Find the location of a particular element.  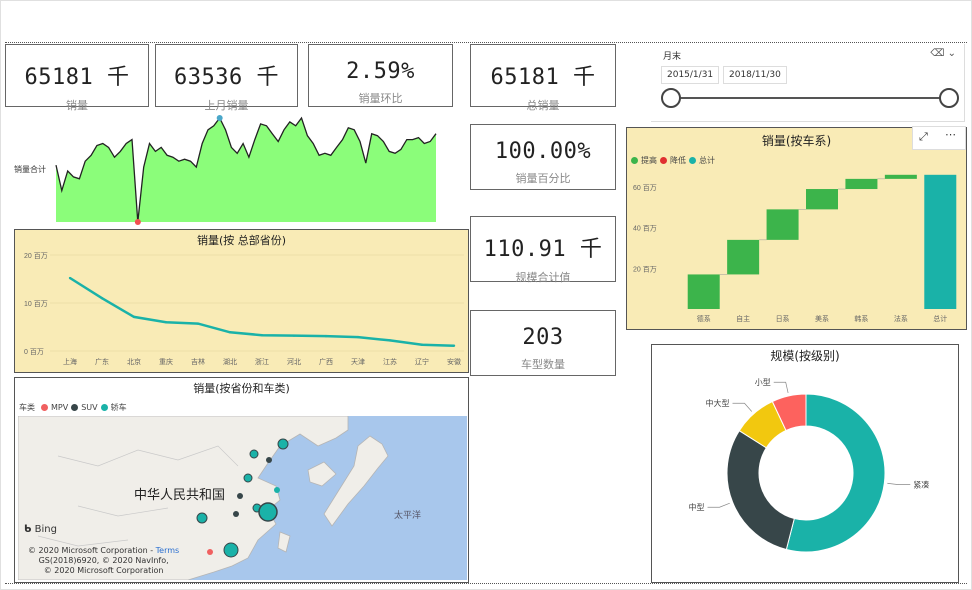

legend-dot-decrease is located at coordinates (663, 160).